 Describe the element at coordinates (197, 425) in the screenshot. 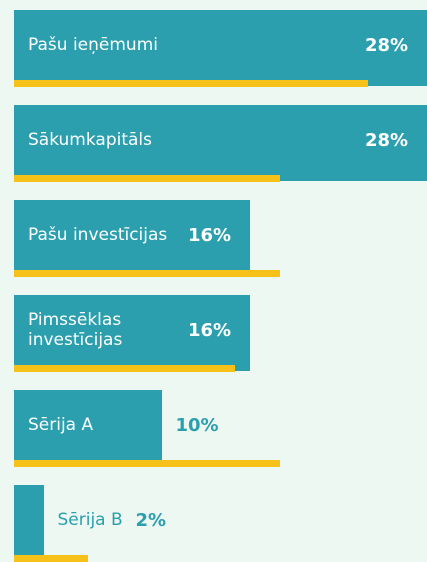

I see `value-label: 10%` at that location.